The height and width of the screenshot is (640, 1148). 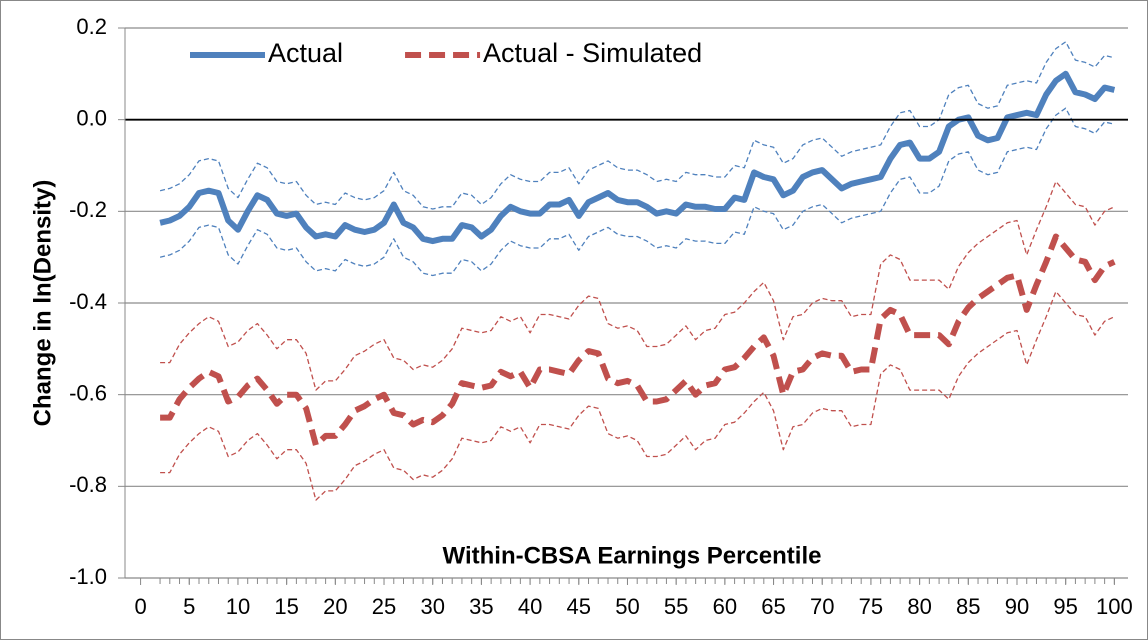 I want to click on x-tick-label: 40, so click(x=530, y=606).